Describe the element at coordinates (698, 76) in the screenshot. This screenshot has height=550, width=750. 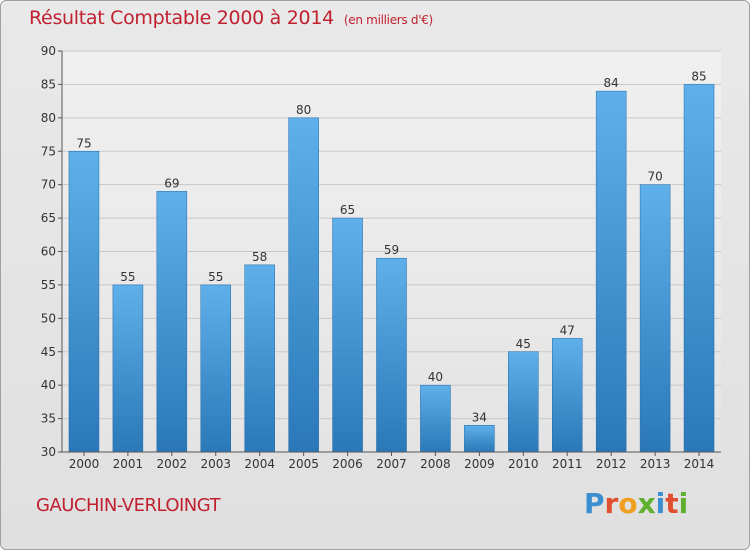
I see `data-label-2014: 85` at that location.